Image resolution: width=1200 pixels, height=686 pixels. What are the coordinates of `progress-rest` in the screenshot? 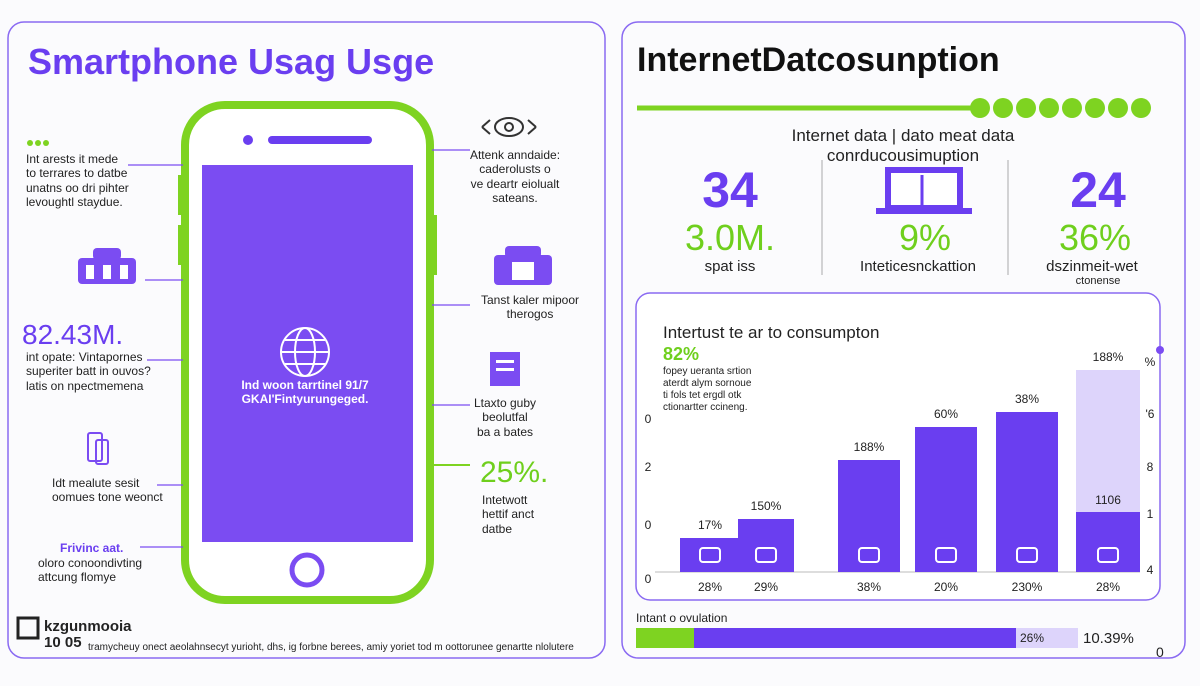 It's located at (1047, 638).